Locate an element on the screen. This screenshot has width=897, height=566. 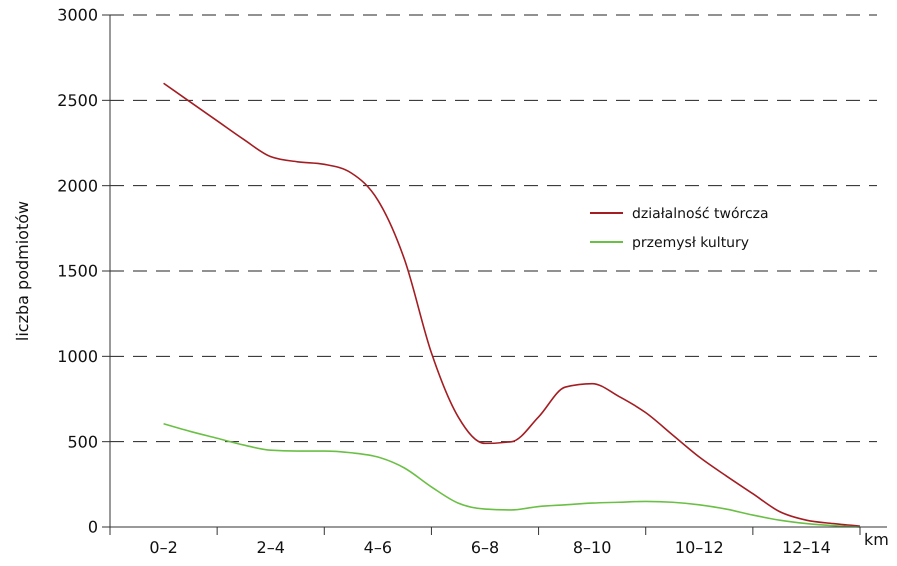
y-tick-label: 2000 is located at coordinates (77, 186).